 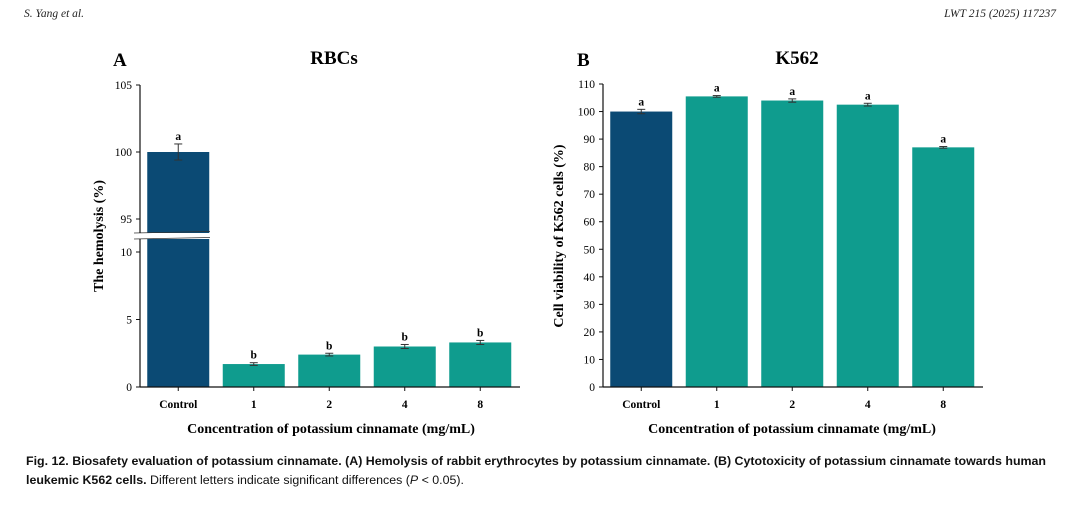 I want to click on y-axis-title-a: The hemolysis (%), so click(x=99, y=236).